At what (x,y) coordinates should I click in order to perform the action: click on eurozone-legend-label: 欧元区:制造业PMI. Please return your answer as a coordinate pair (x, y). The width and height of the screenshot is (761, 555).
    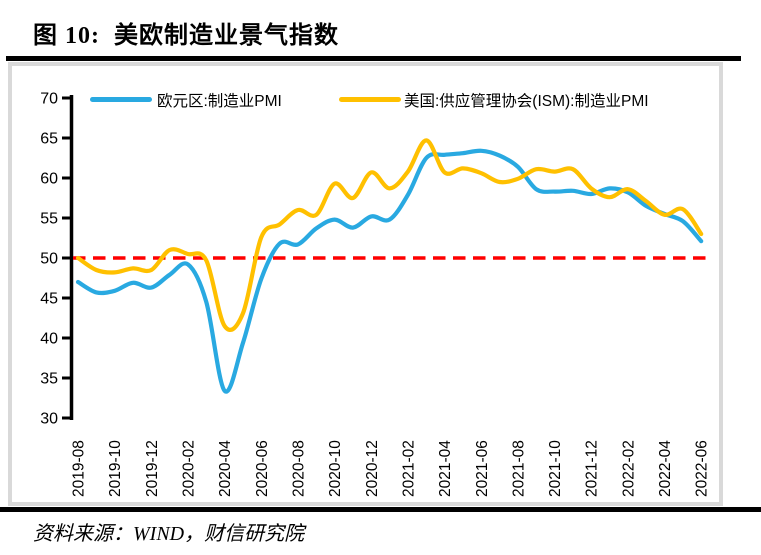
    Looking at the image, I should click on (219, 101).